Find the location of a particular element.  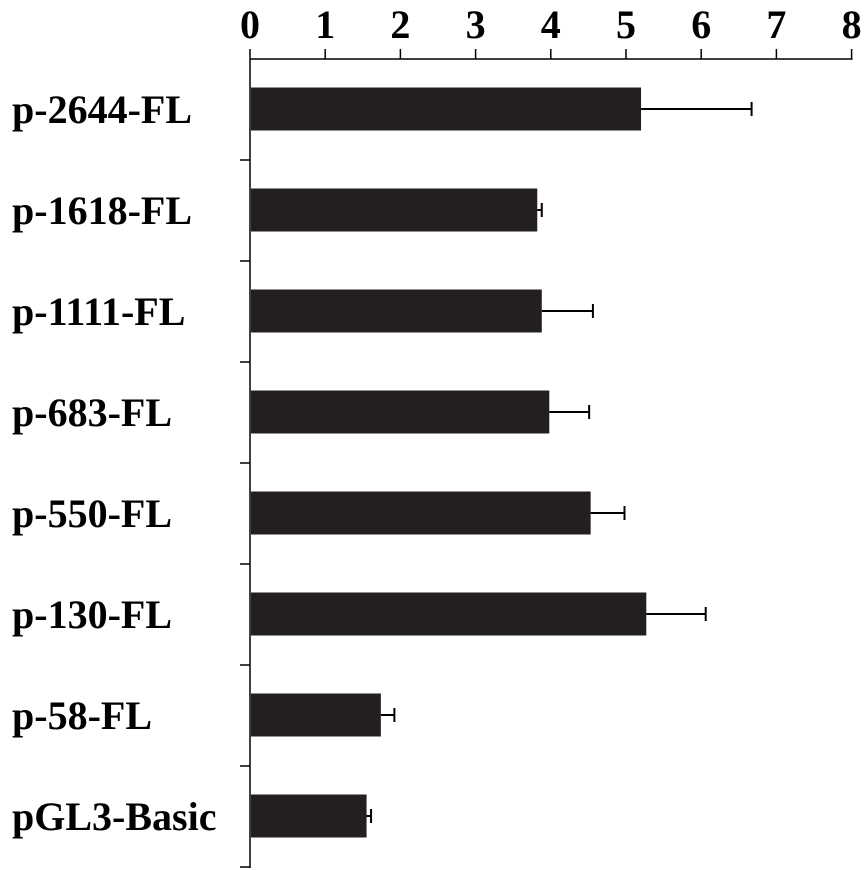

category-label: p-2644-FL is located at coordinates (102, 109).